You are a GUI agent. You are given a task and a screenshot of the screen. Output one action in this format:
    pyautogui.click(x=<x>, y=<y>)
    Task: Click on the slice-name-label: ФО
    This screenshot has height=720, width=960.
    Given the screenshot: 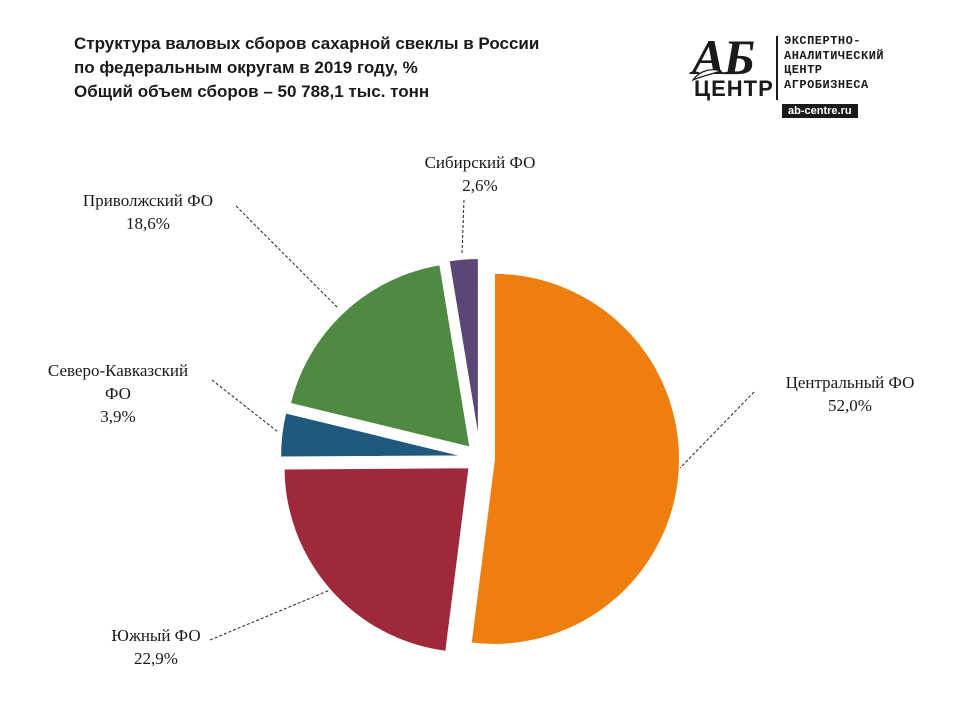 What is the action you would take?
    pyautogui.click(x=118, y=393)
    